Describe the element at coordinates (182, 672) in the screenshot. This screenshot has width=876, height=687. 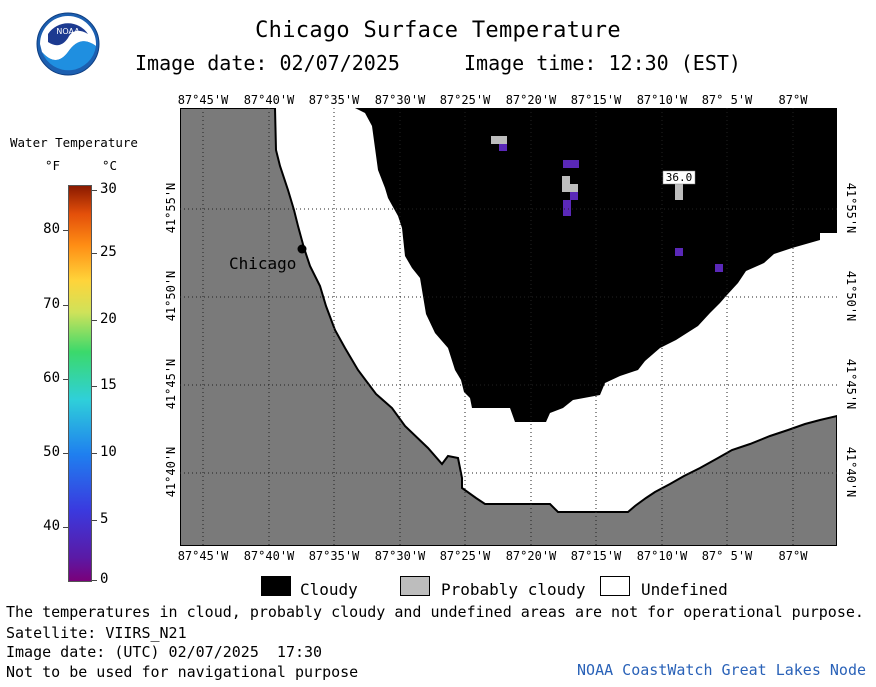
I see `navigation-warning: Not to be used for navigational purpose` at that location.